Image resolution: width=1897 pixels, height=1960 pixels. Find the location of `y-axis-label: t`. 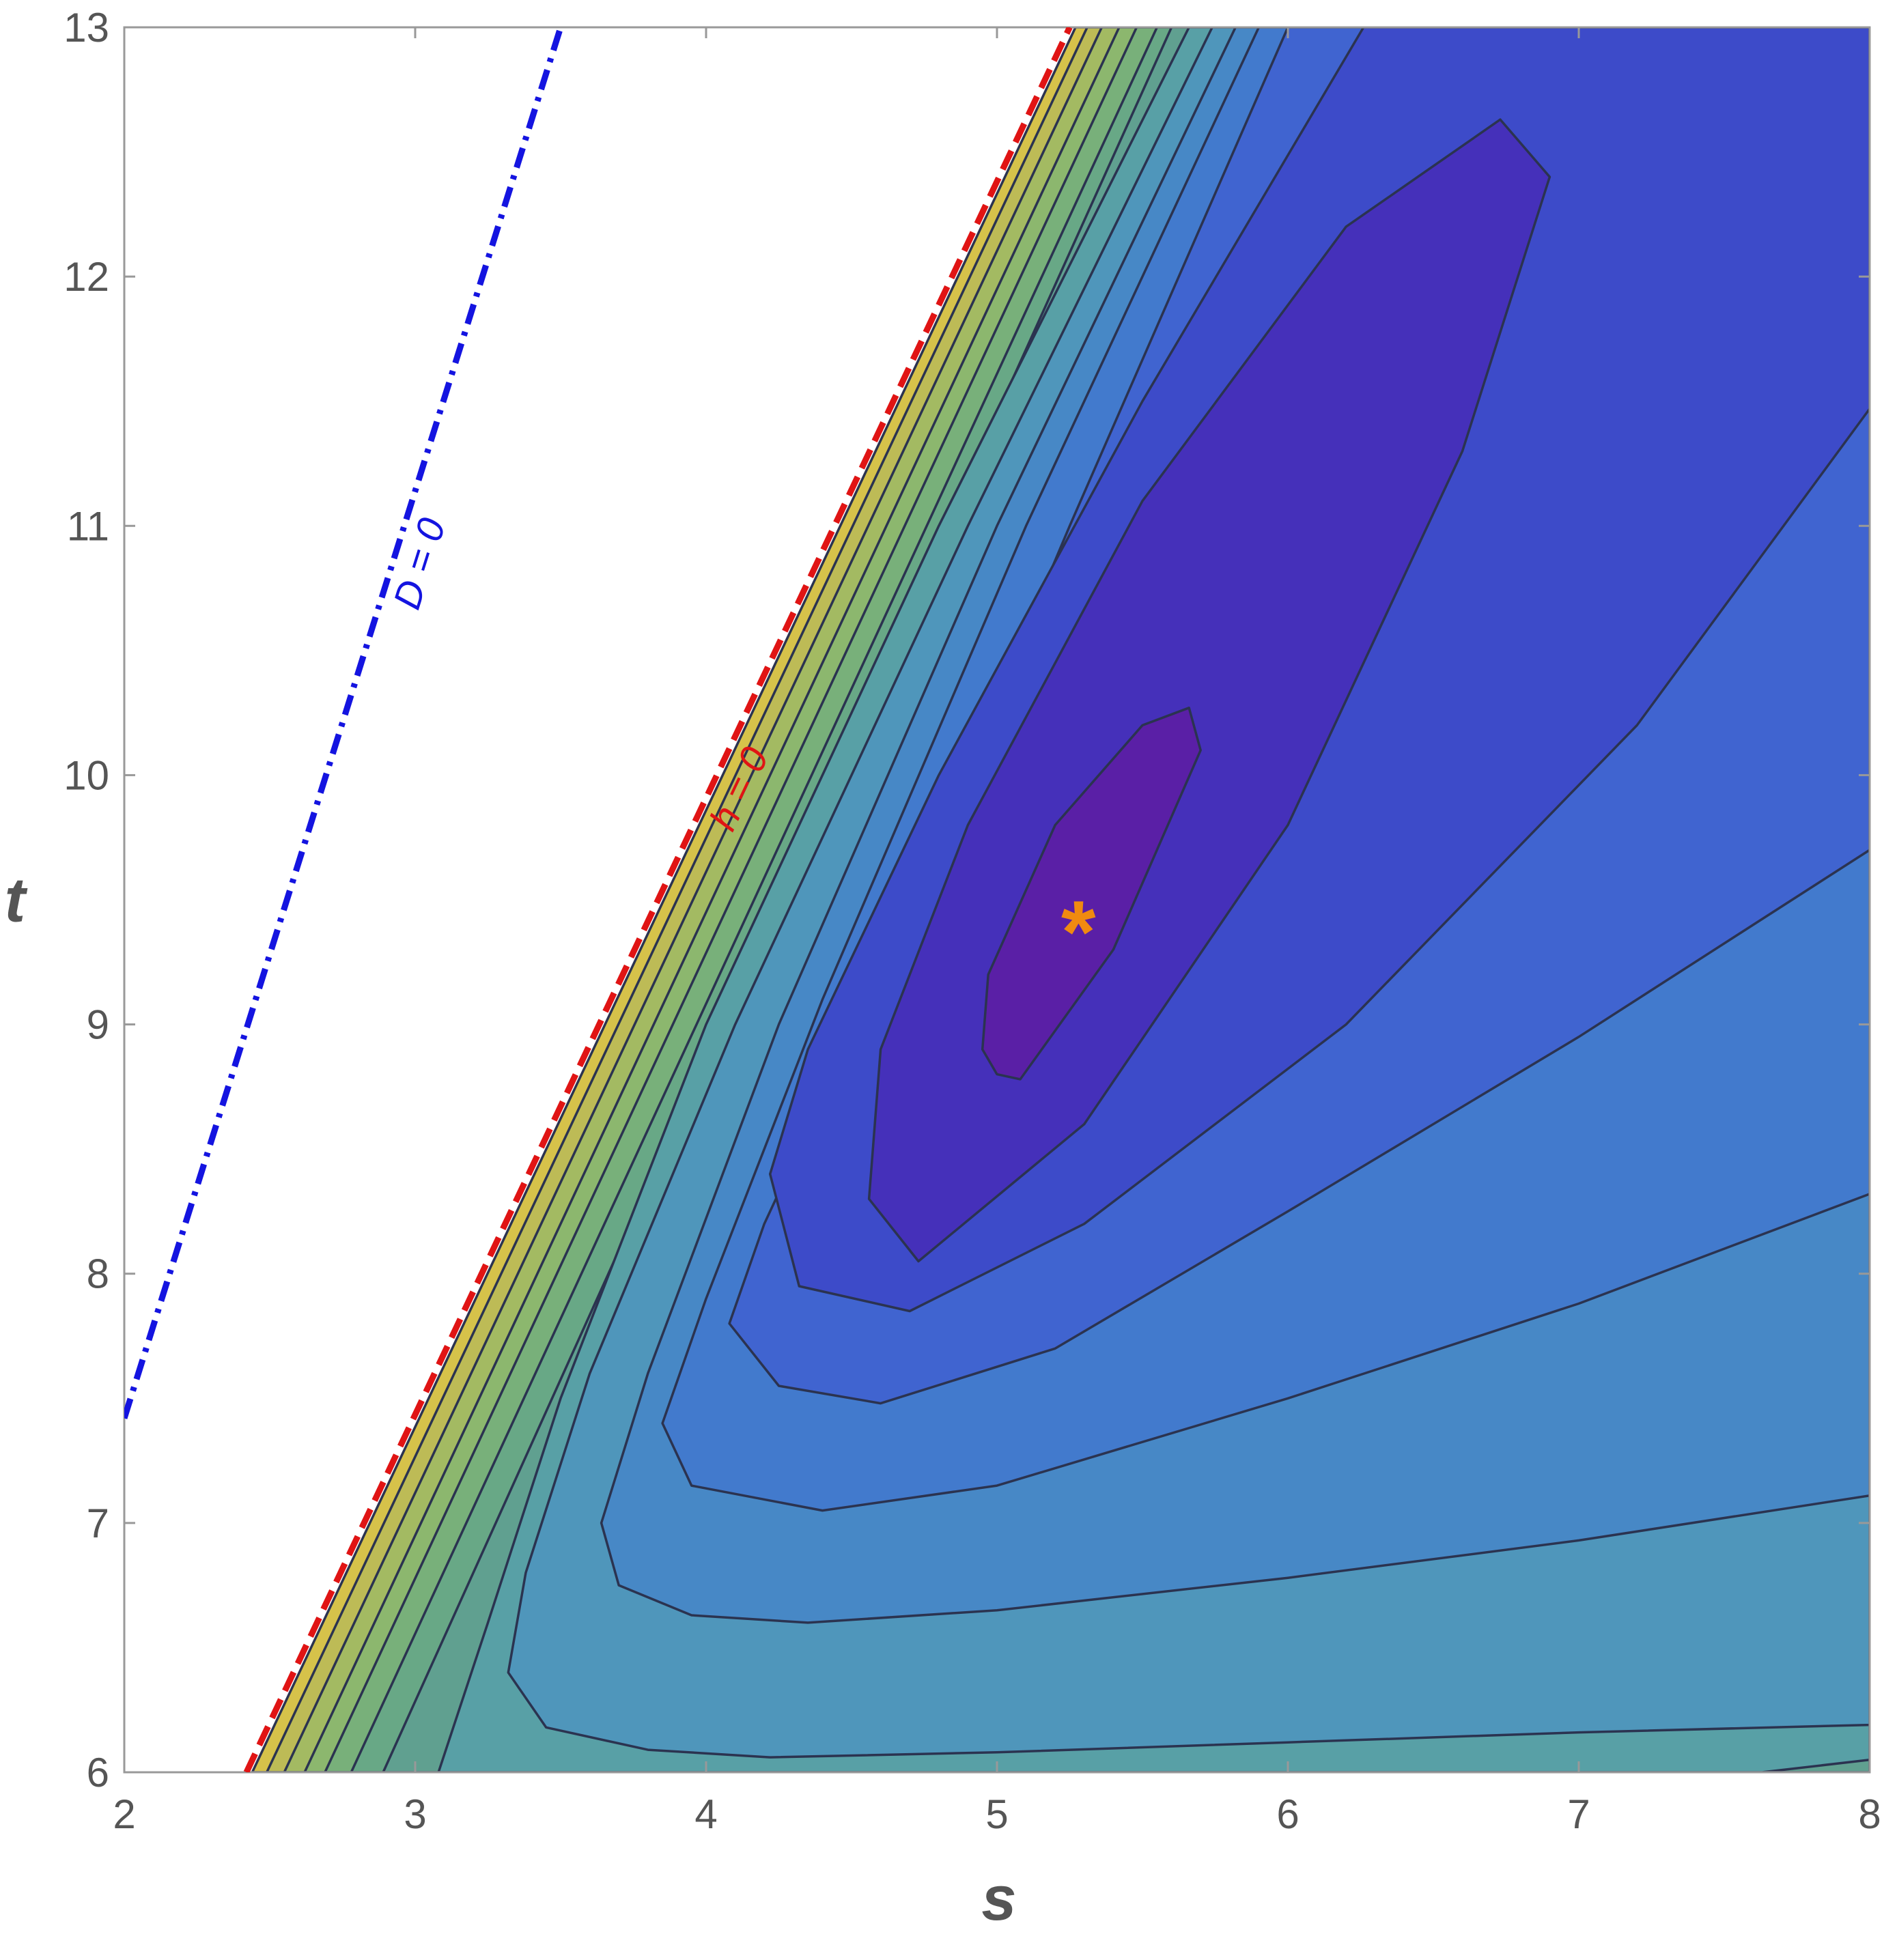

y-axis-label: t is located at coordinates (16, 900).